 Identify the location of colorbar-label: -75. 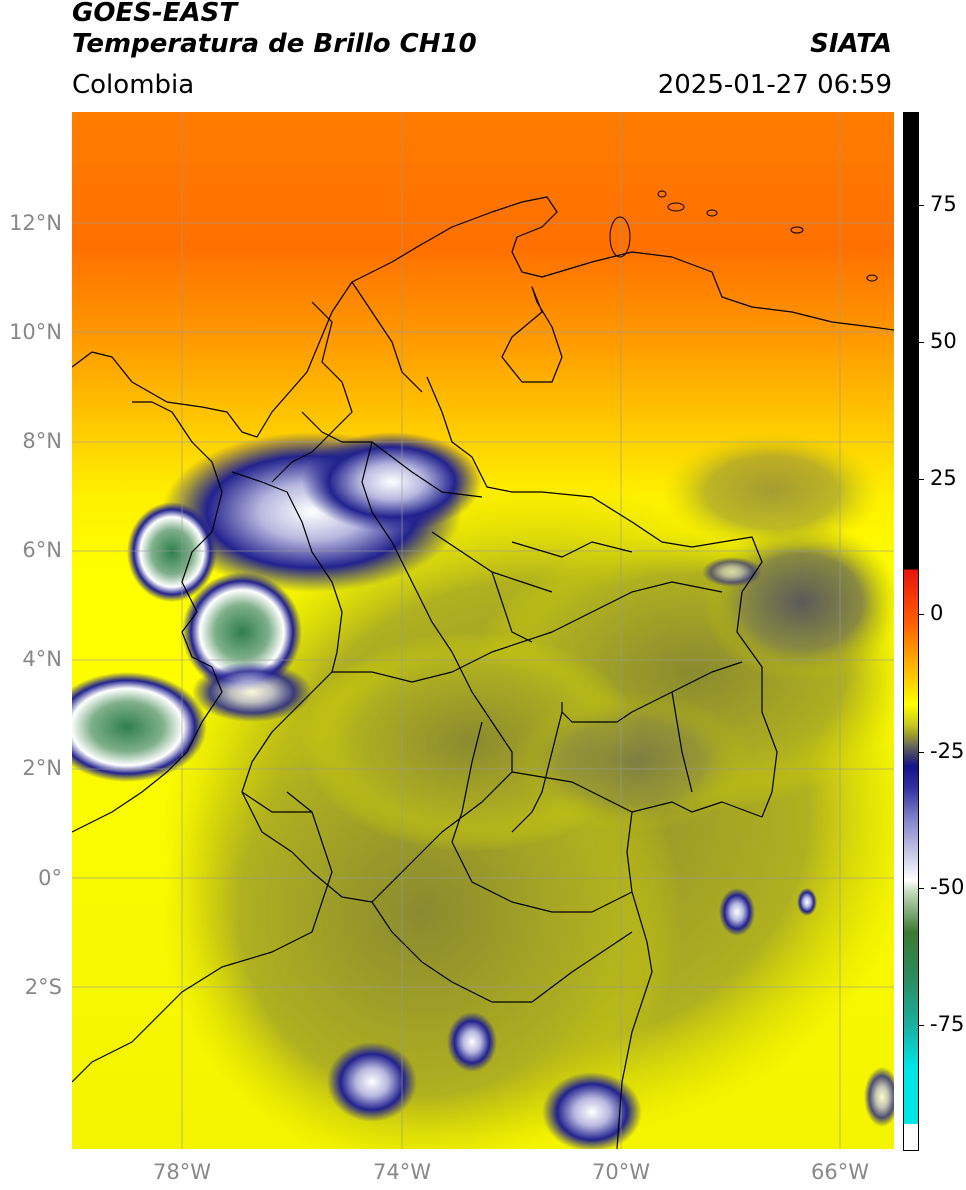
(947, 1024).